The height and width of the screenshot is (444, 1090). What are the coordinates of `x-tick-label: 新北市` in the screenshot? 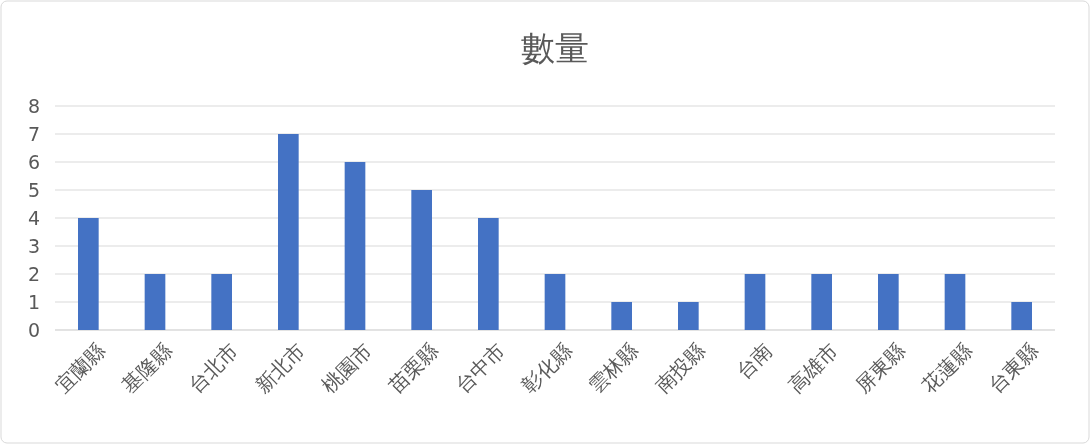 It's located at (280, 368).